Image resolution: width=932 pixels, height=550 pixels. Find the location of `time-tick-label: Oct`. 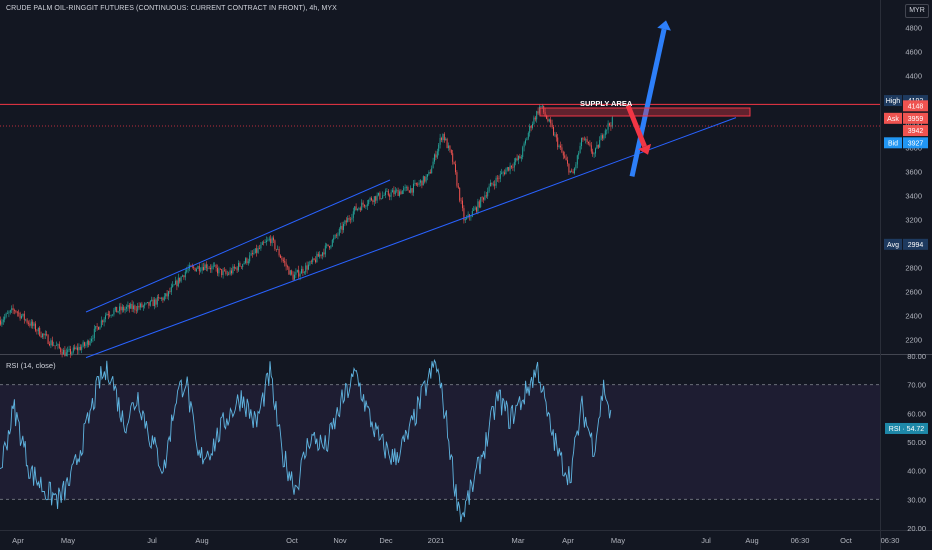

time-tick-label: Oct is located at coordinates (846, 540).